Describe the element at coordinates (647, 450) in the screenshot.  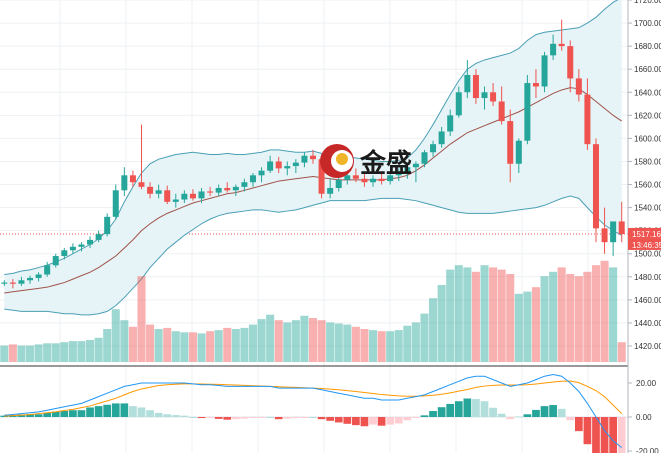
I see `osc-axis-tick-label-2: -20.00` at that location.